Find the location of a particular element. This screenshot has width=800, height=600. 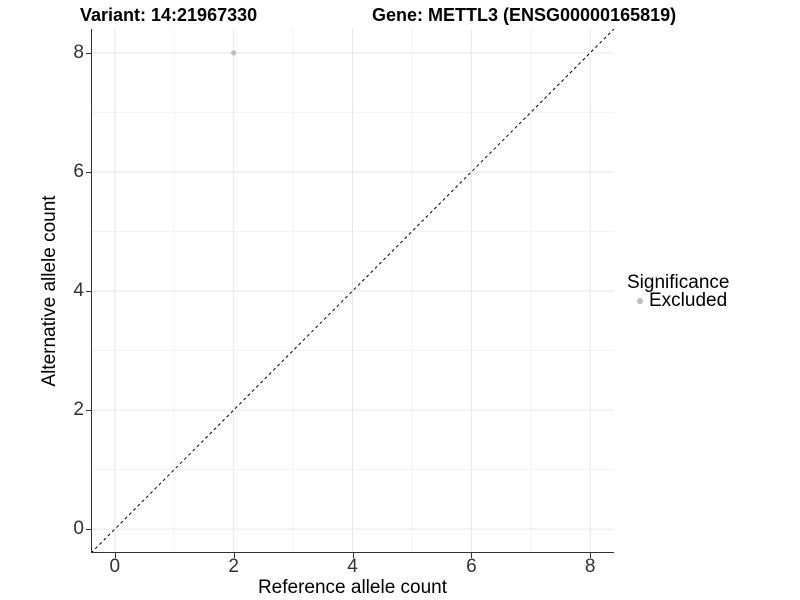

y-tick-label: 2 is located at coordinates (78, 410).